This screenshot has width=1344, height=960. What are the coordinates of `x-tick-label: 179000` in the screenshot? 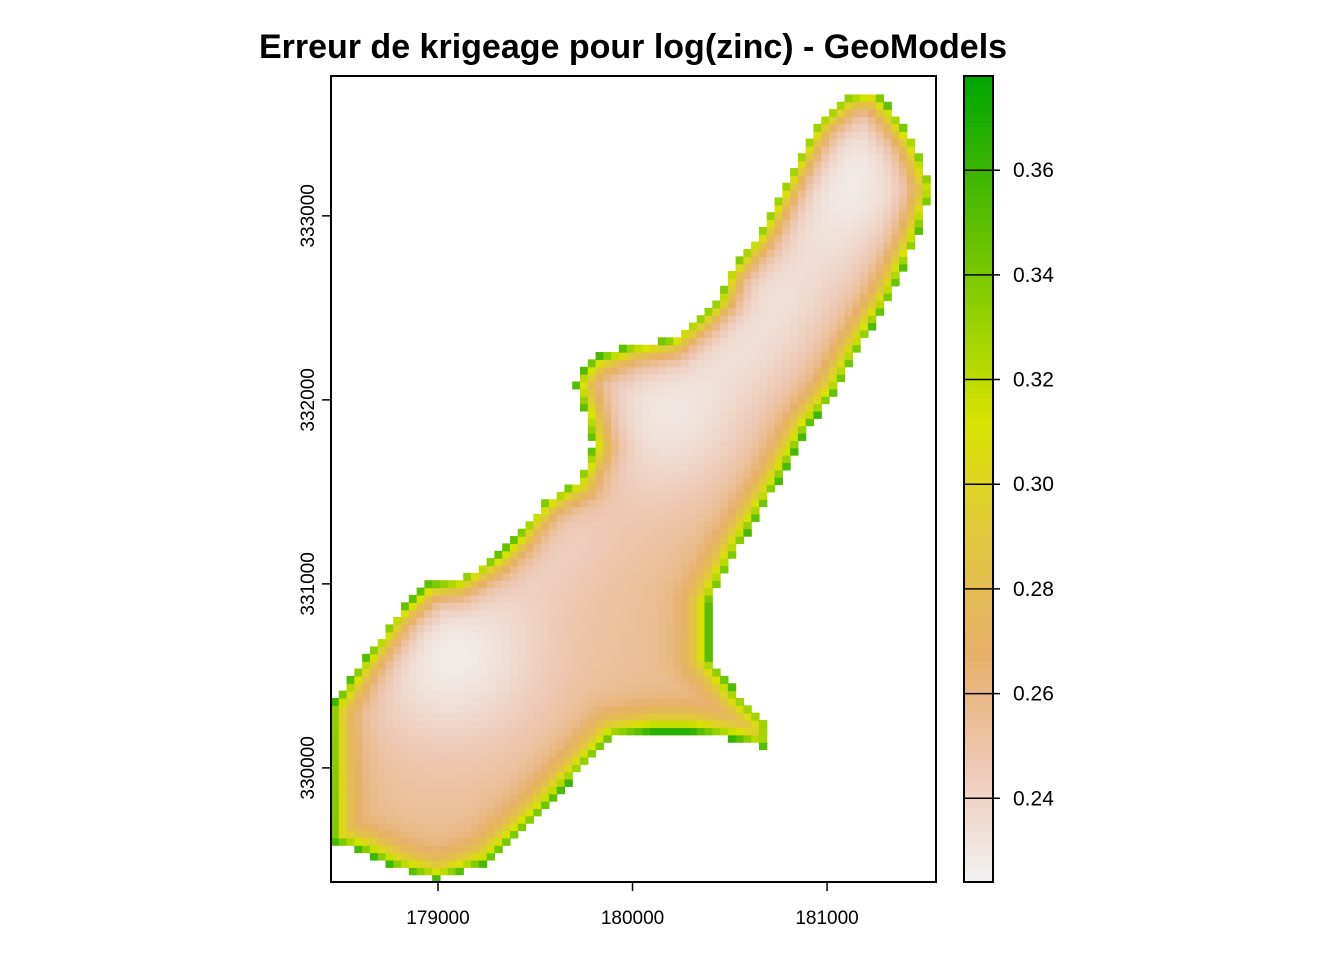 It's located at (437, 918).